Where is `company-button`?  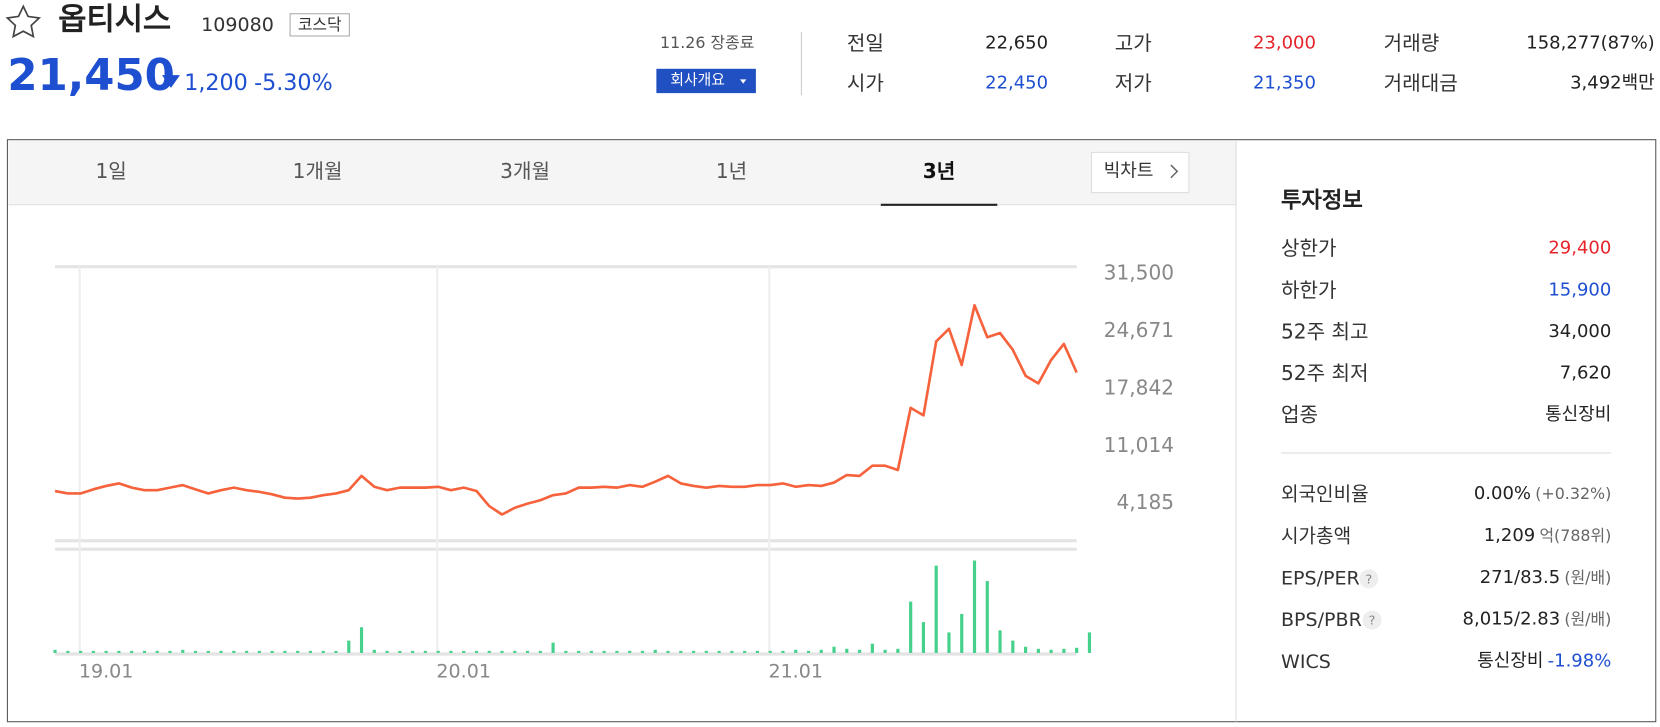 company-button is located at coordinates (706, 81).